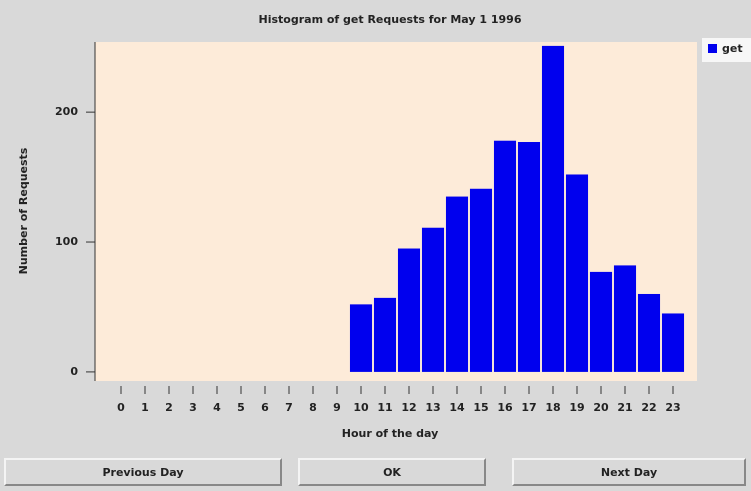 This screenshot has width=751, height=491. I want to click on x-tick-label: 0, so click(121, 407).